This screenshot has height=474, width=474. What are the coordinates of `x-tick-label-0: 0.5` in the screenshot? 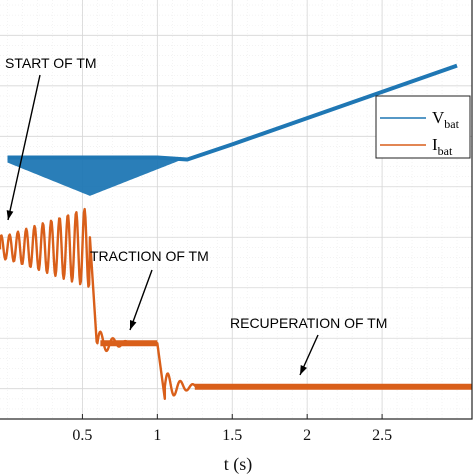 It's located at (82, 435).